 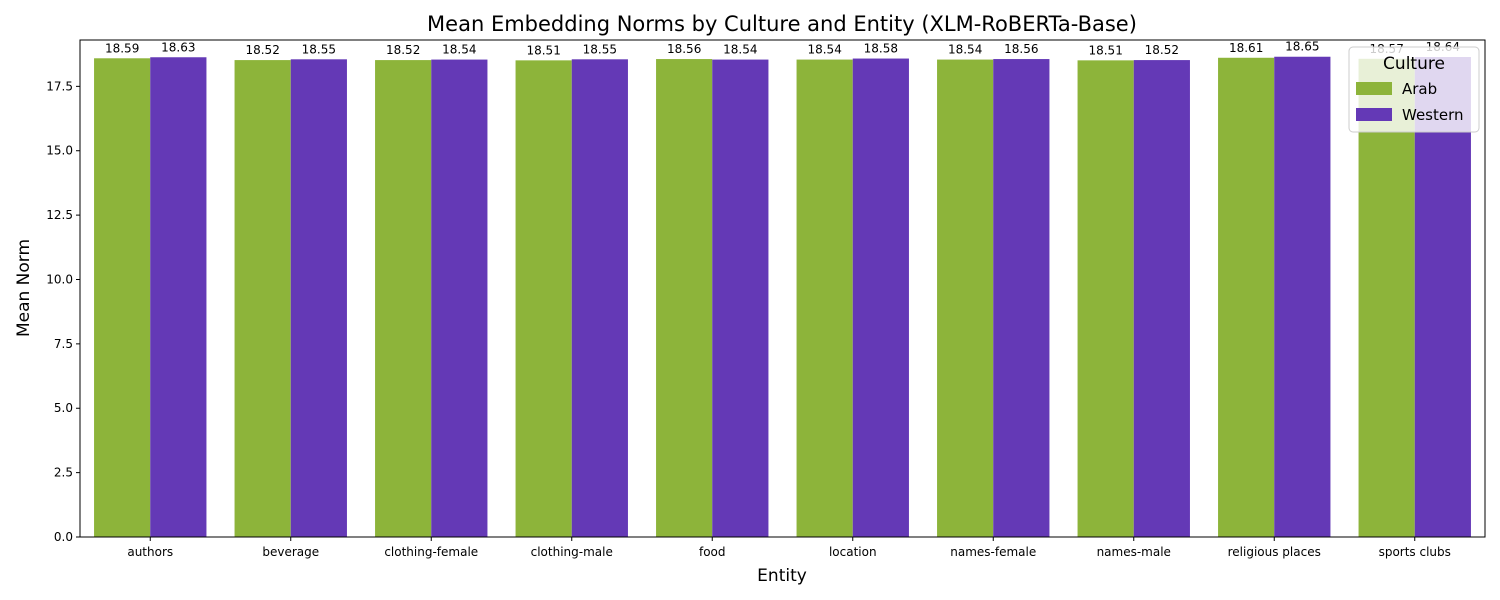 I want to click on data-label-arab-clothing-female: 18.52, so click(x=403, y=50).